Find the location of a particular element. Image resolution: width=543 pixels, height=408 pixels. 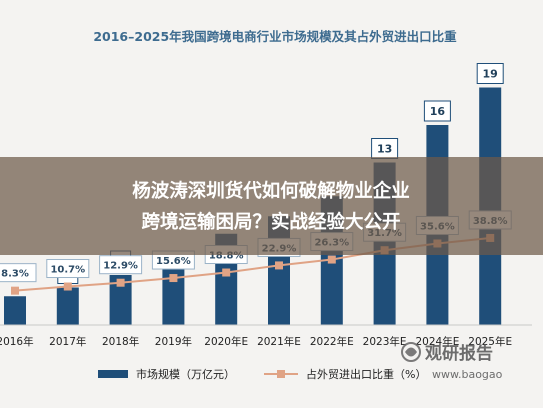

share-label-1: 10.7% is located at coordinates (67, 270).